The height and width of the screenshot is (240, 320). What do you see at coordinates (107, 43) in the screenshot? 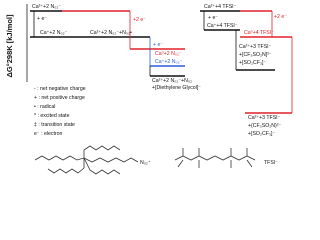
I see `levels-left` at bounding box center [107, 43].